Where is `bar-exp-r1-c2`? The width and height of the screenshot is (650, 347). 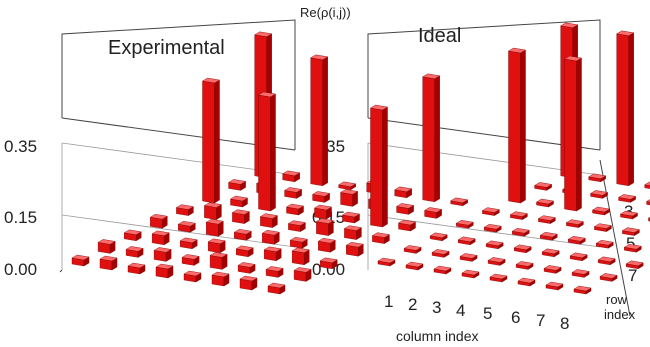
bar-exp-r1-c2 is located at coordinates (291, 176).